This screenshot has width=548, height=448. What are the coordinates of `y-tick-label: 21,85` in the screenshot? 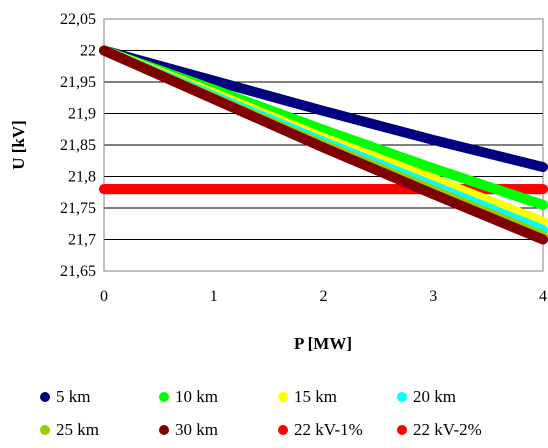 It's located at (78, 145).